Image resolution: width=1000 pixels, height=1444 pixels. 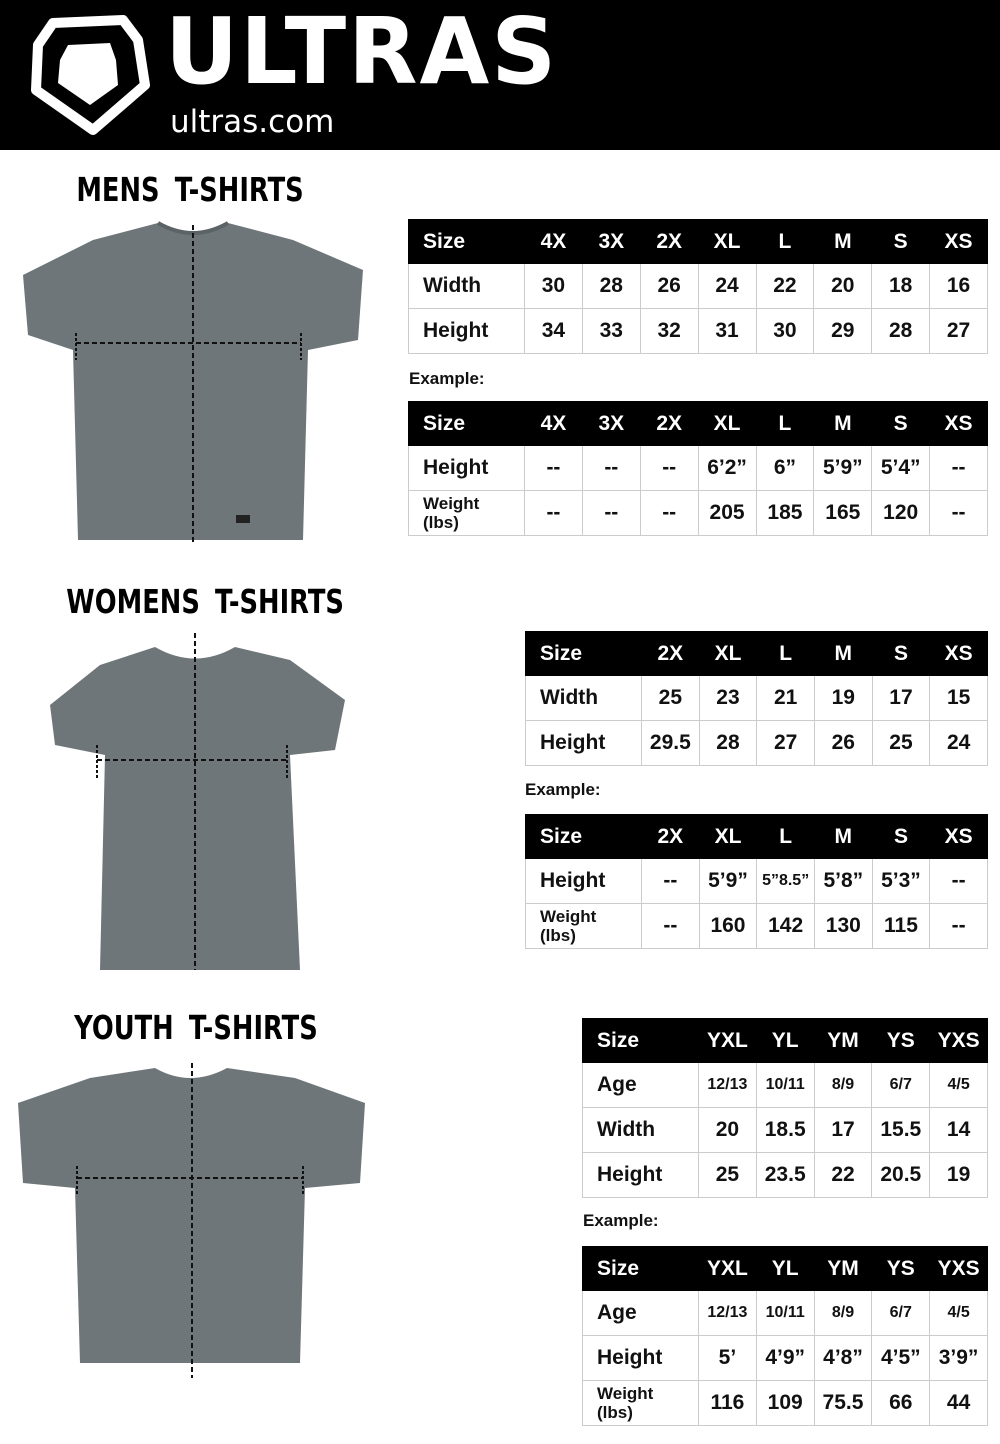 I want to click on table-cell: 19, so click(x=958, y=1175).